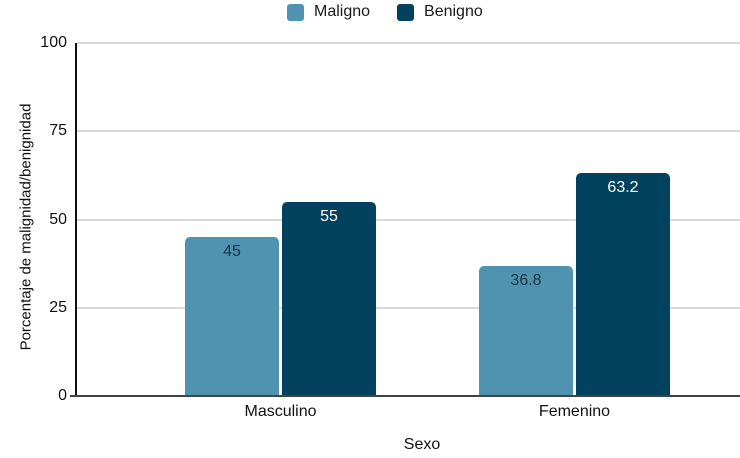 The height and width of the screenshot is (458, 740). I want to click on chart-legend: Maligno Benigno, so click(385, 12).